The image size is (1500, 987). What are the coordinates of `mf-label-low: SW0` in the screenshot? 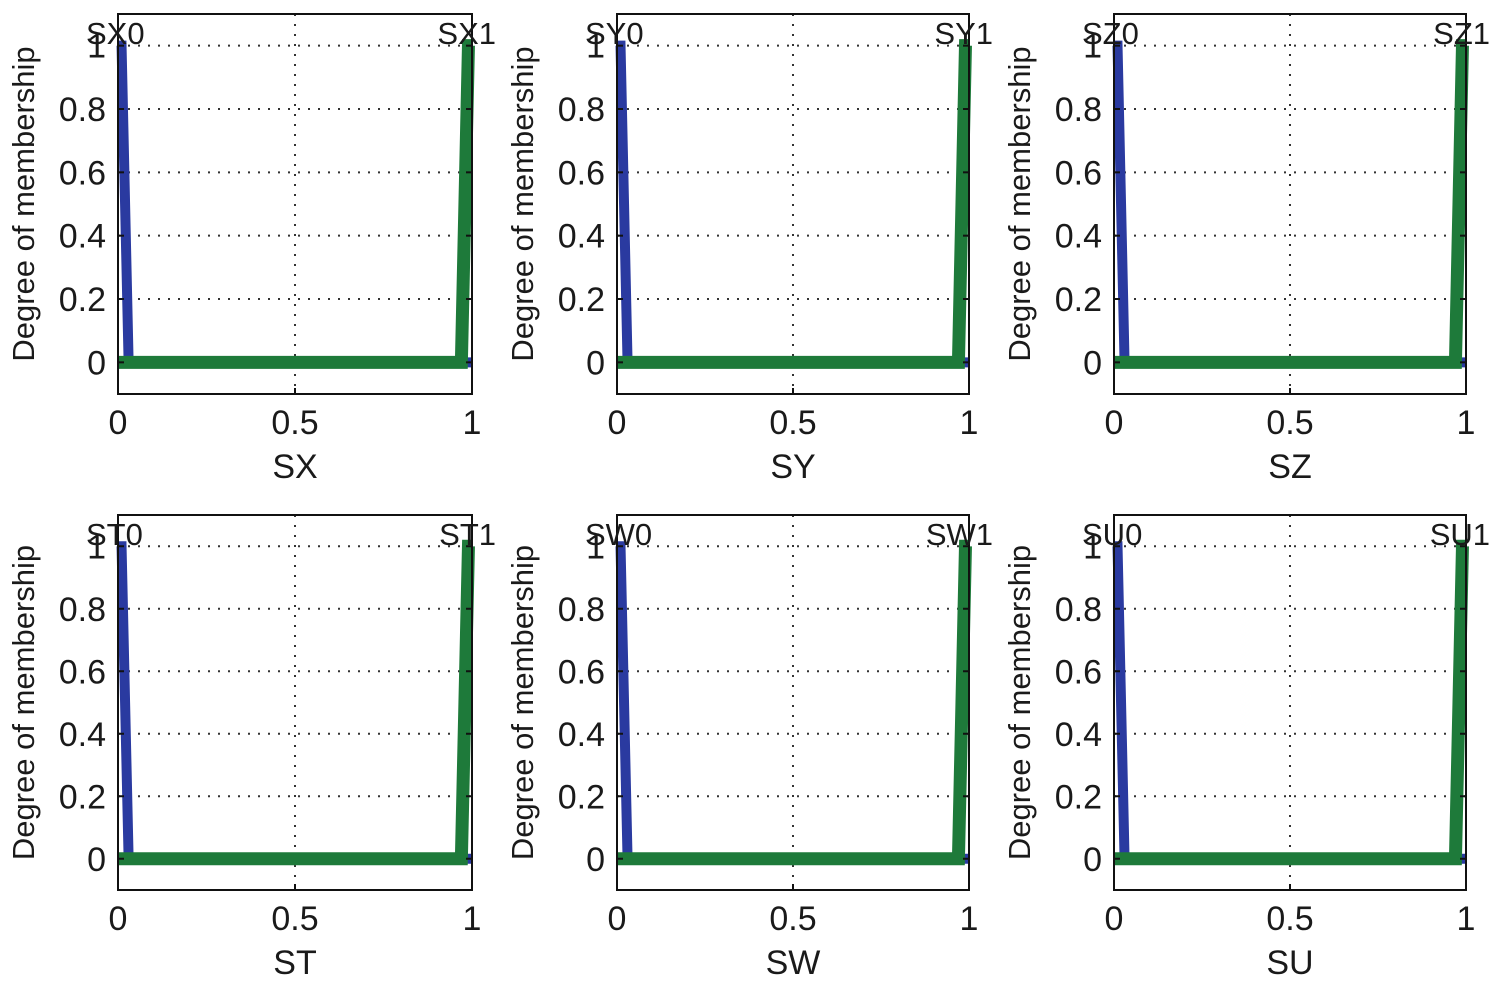 It's located at (618, 534).